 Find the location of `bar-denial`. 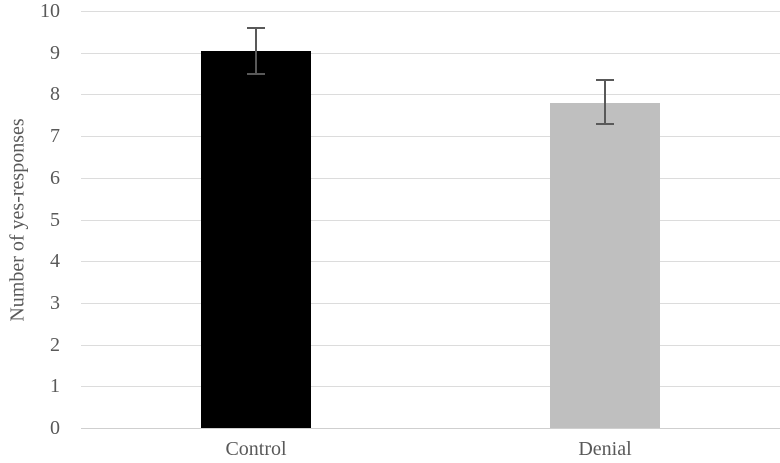

bar-denial is located at coordinates (605, 265).